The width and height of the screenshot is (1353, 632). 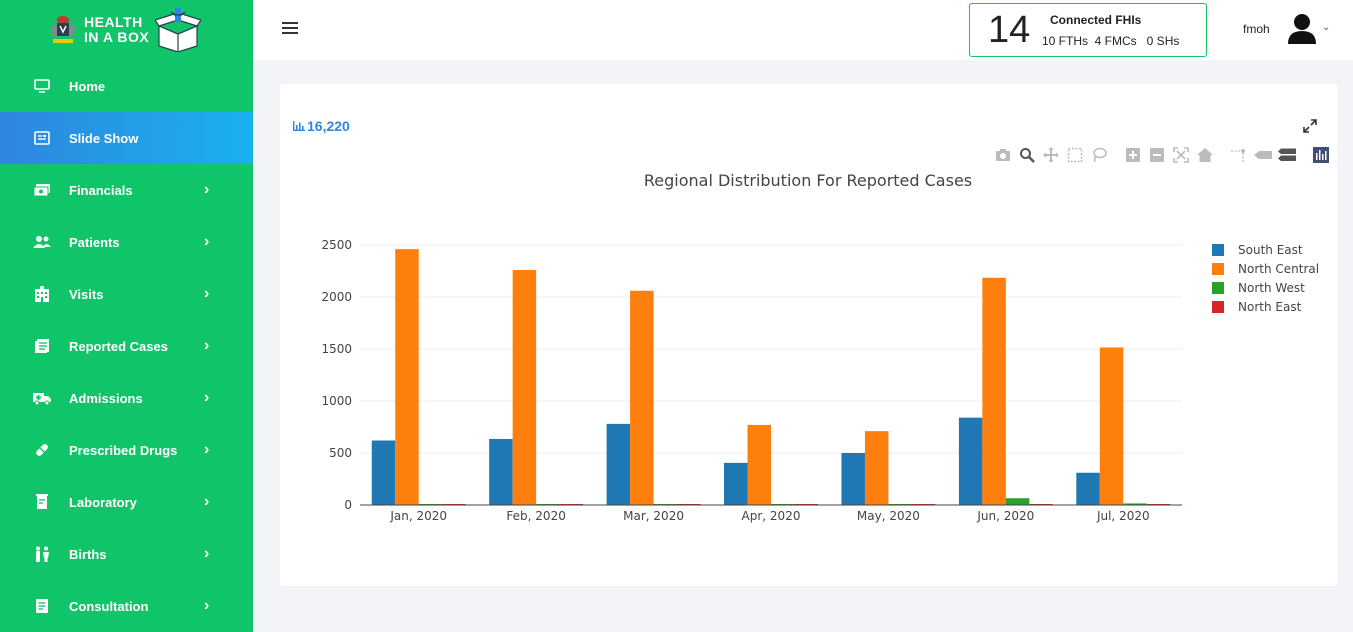 What do you see at coordinates (42, 294) in the screenshot?
I see `hospital-icon` at bounding box center [42, 294].